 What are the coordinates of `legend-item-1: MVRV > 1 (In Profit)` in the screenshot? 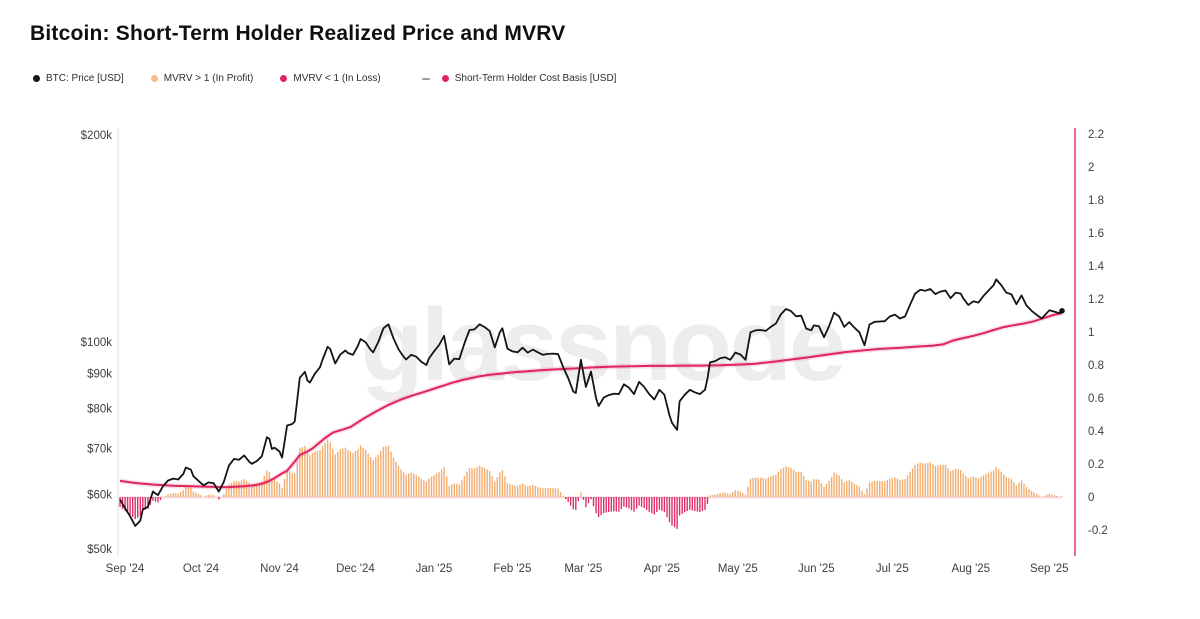 It's located at (202, 78).